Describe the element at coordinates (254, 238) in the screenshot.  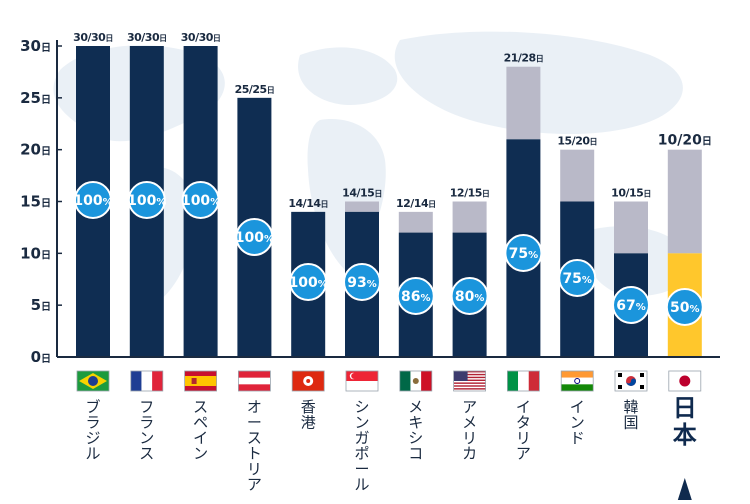
I see `percent-label-3: 100%` at that location.